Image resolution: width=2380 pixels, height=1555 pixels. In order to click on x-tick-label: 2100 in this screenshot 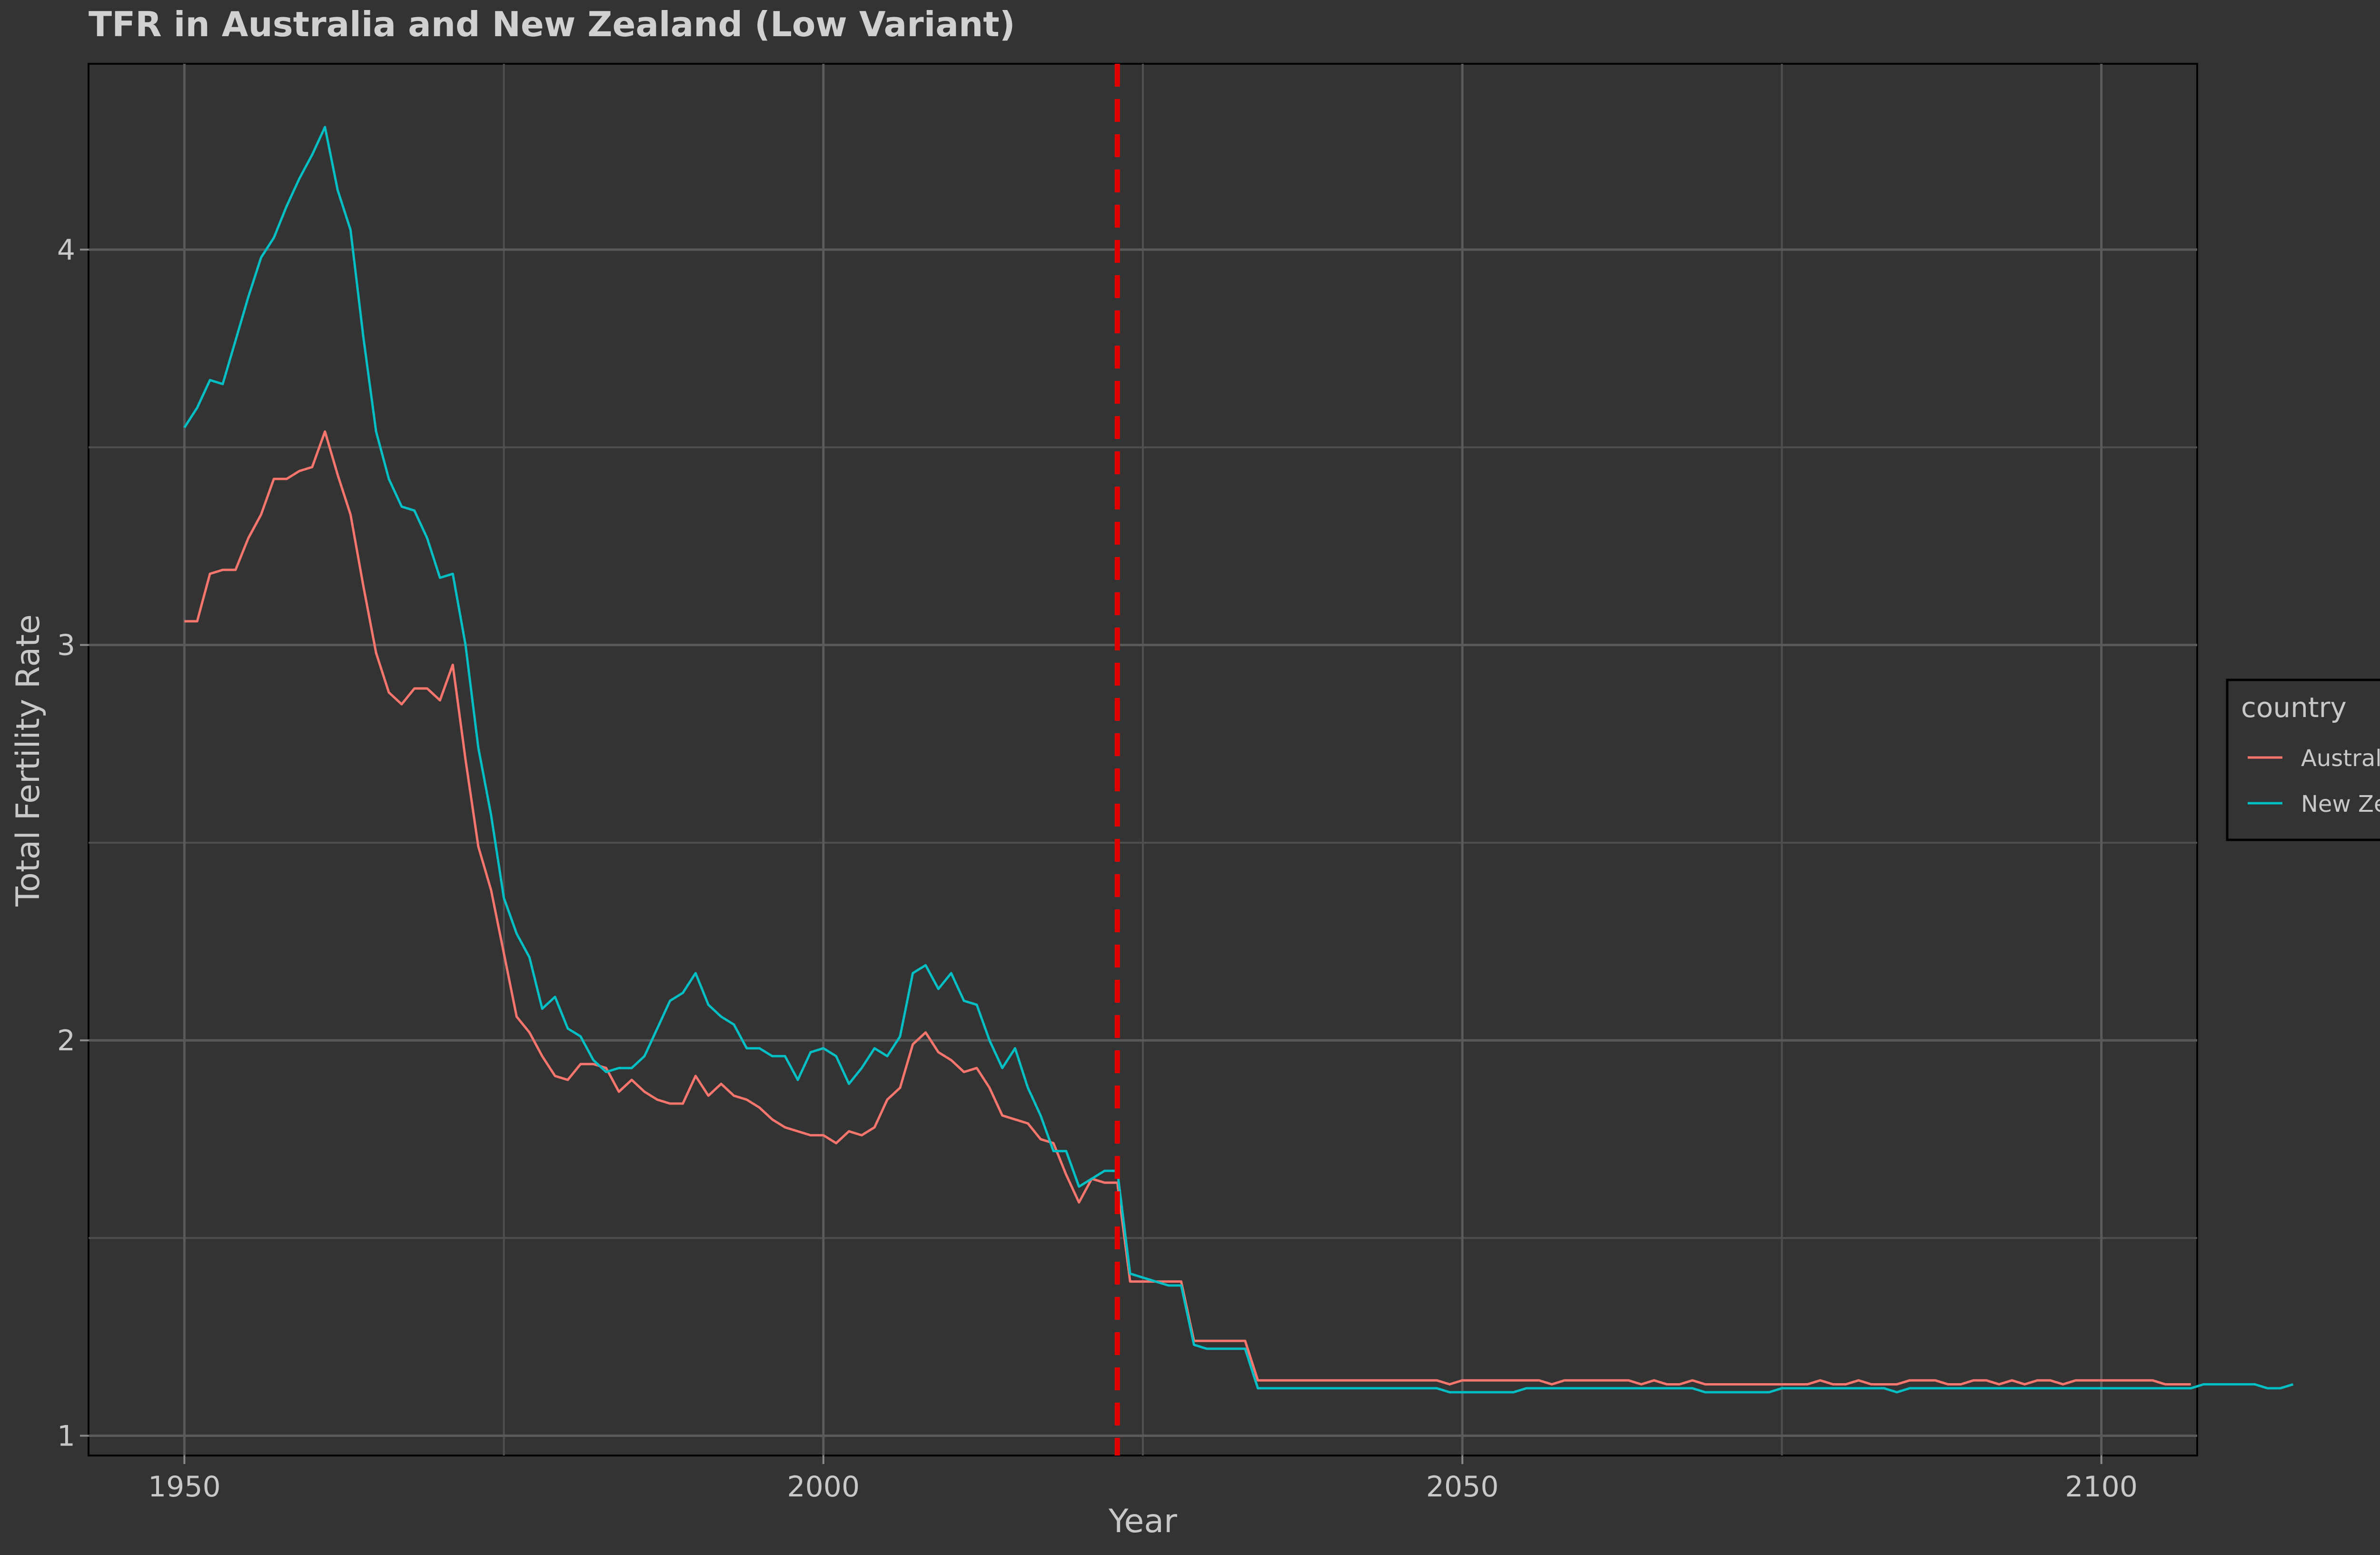, I will do `click(2101, 1487)`.